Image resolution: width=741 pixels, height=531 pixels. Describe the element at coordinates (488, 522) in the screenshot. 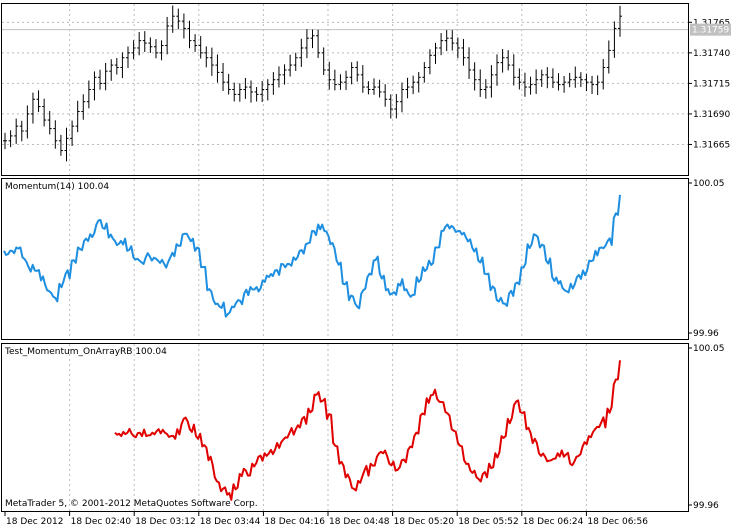

I see `time-tick-label: 18 Dec 05:52` at that location.